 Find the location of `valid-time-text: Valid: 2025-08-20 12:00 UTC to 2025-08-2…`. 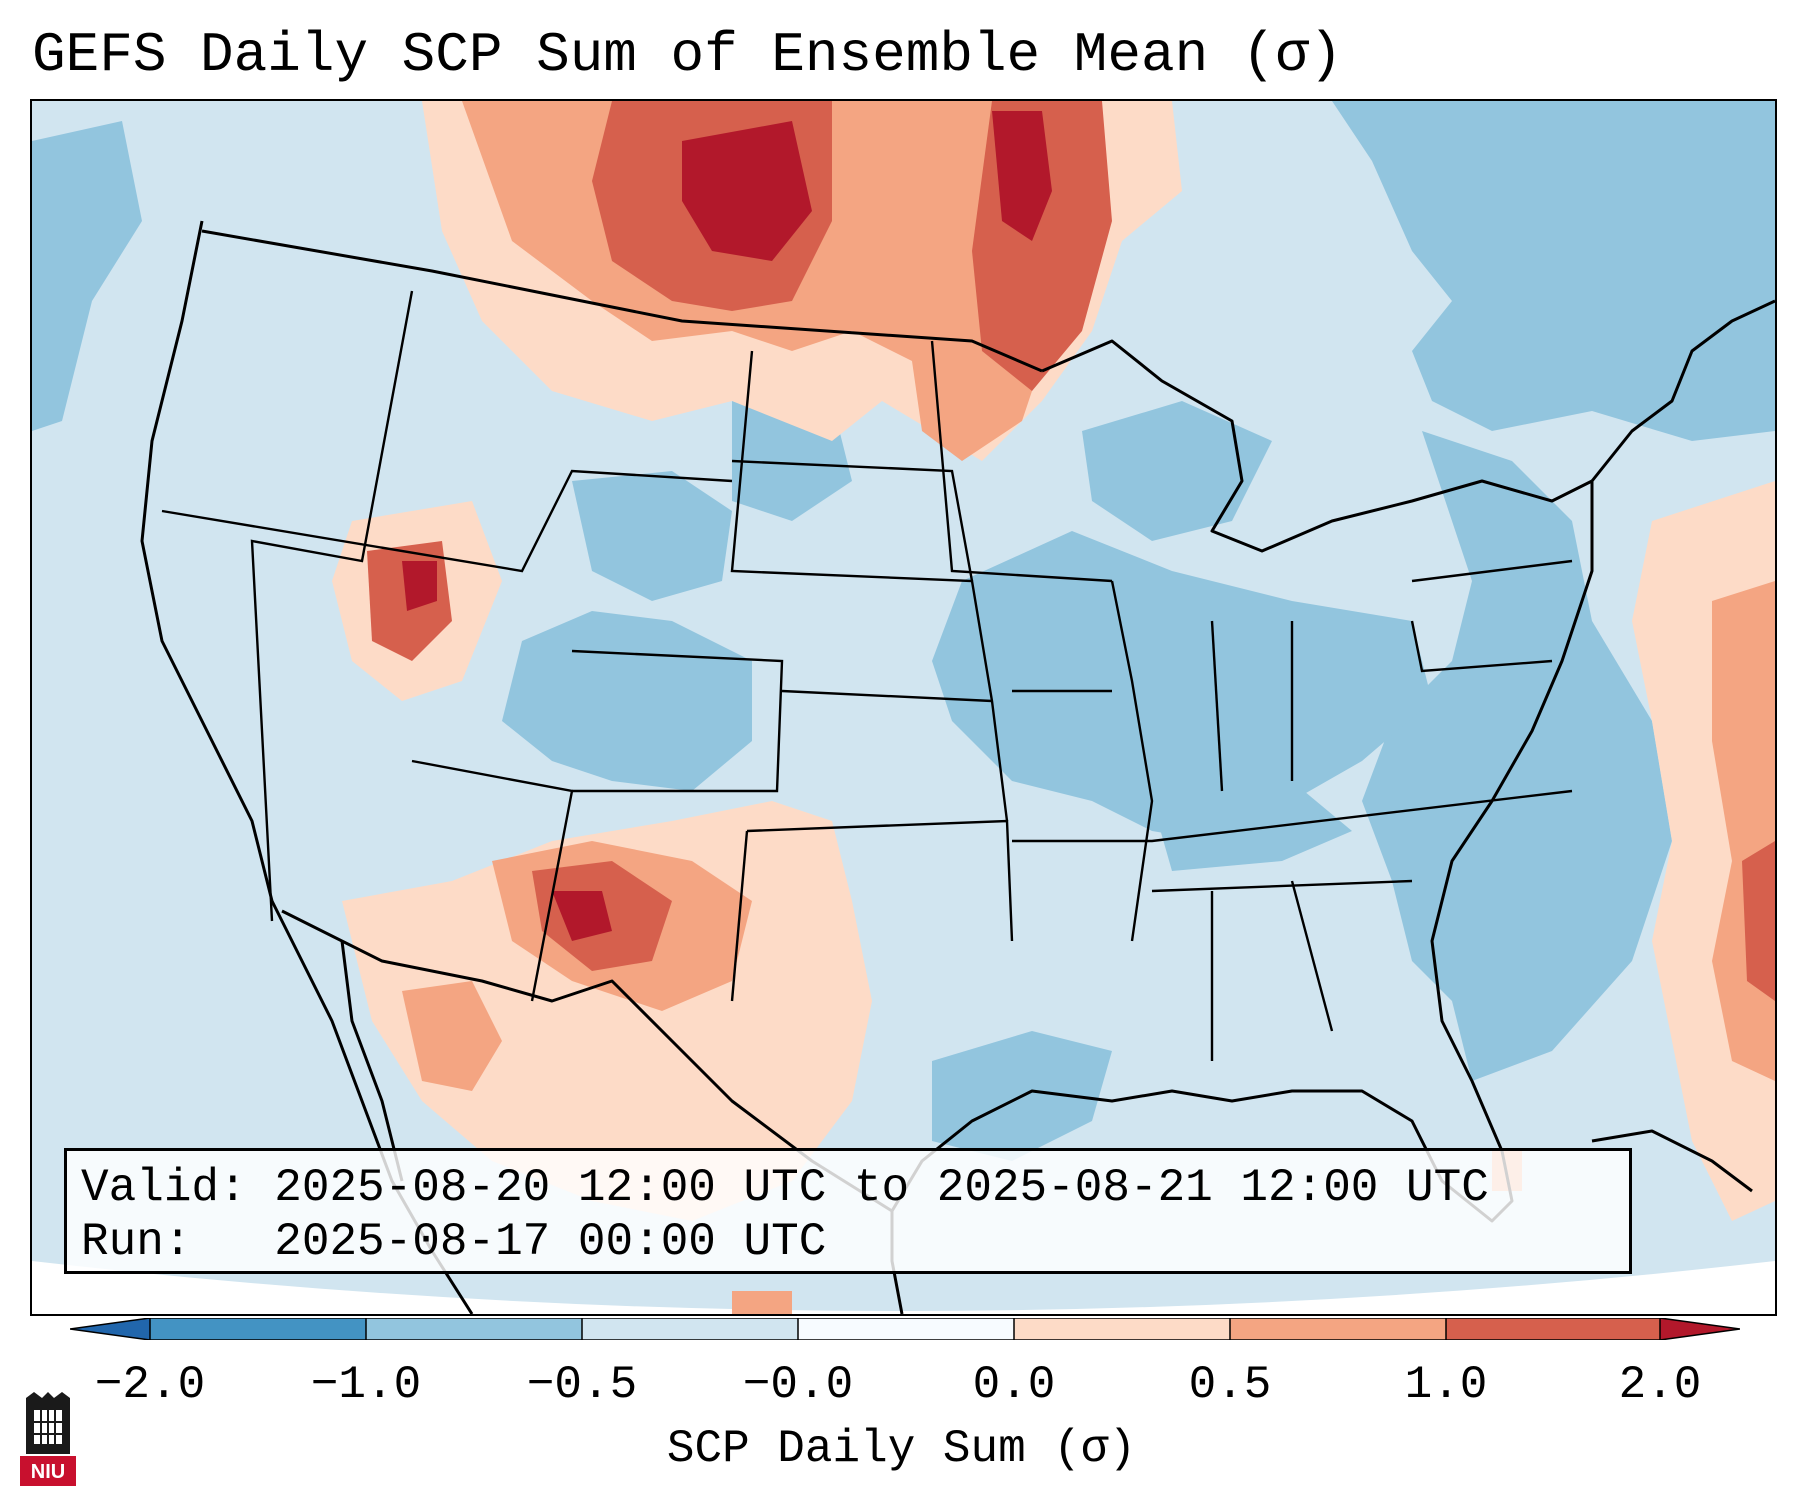

valid-time-text: Valid: 2025-08-20 12:00 UTC to 2025-08-2… is located at coordinates (785, 1188).